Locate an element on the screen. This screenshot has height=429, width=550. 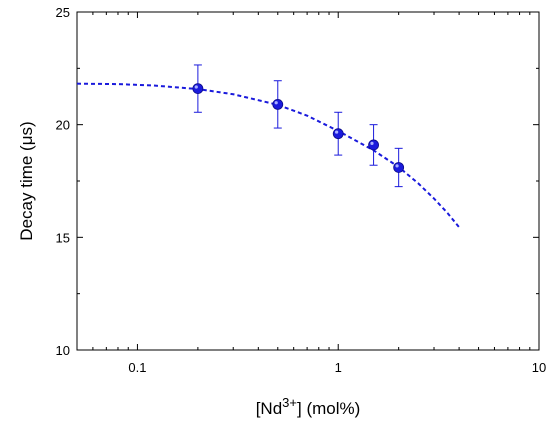
y-tick-label: 25 is located at coordinates (63, 12).